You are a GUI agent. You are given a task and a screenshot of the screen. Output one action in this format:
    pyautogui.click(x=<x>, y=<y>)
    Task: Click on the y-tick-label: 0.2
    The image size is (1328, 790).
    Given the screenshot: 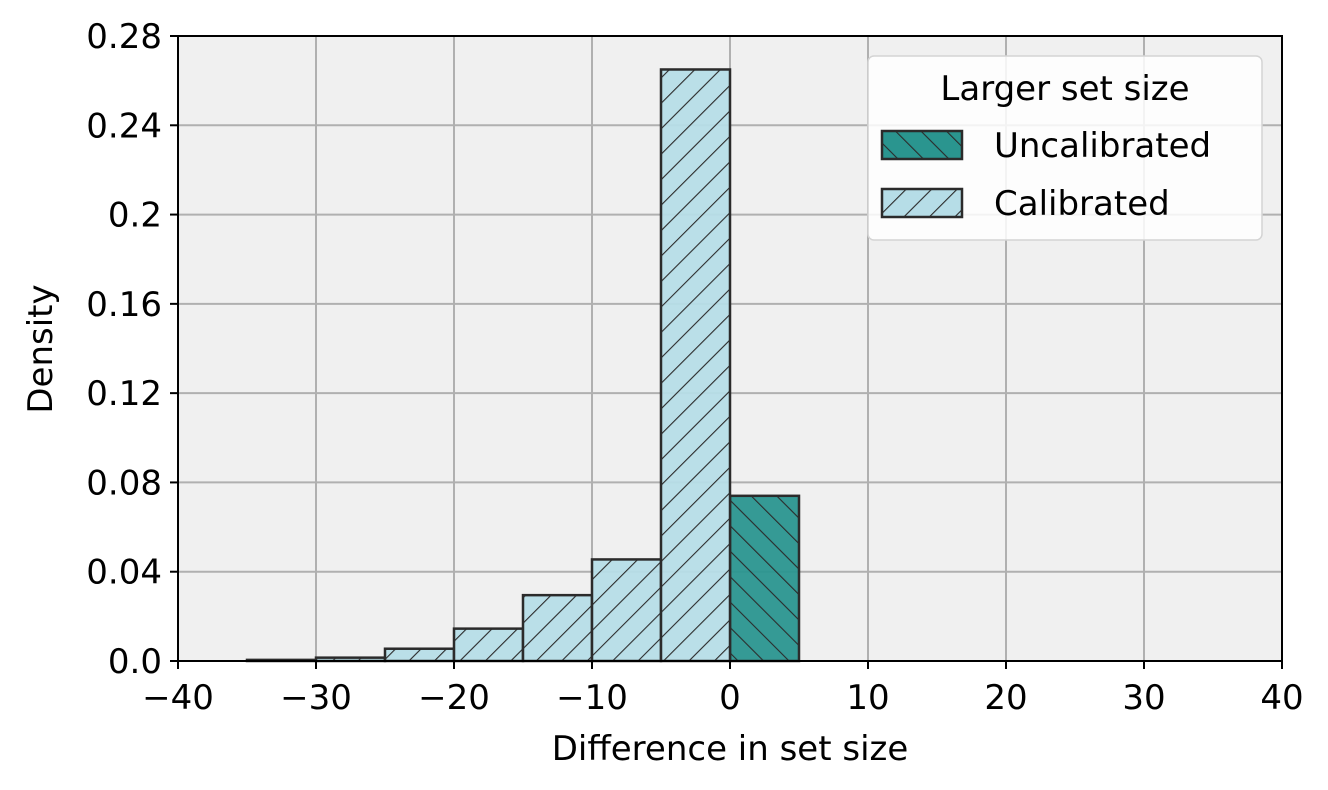 What is the action you would take?
    pyautogui.click(x=135, y=216)
    